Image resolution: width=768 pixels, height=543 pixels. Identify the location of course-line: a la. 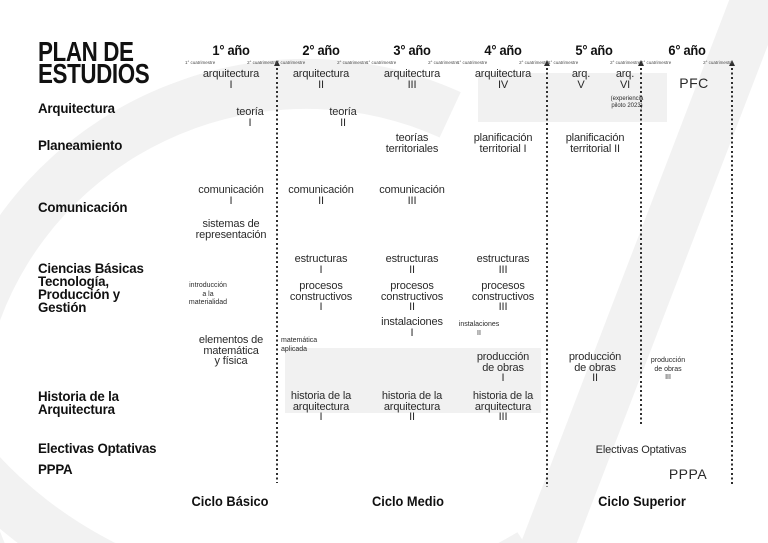
(208, 294).